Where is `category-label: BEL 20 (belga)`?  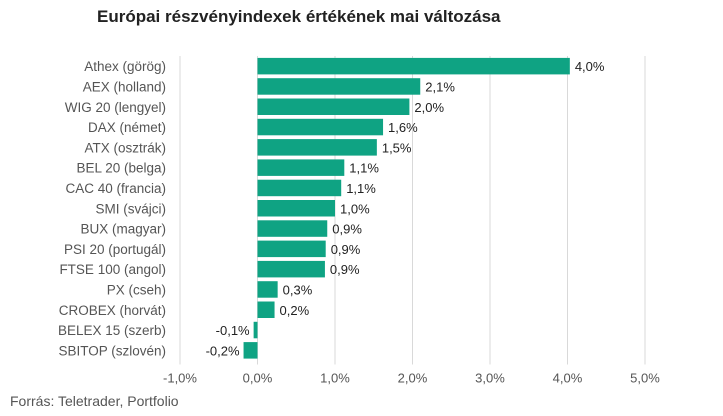 category-label: BEL 20 (belga) is located at coordinates (121, 168).